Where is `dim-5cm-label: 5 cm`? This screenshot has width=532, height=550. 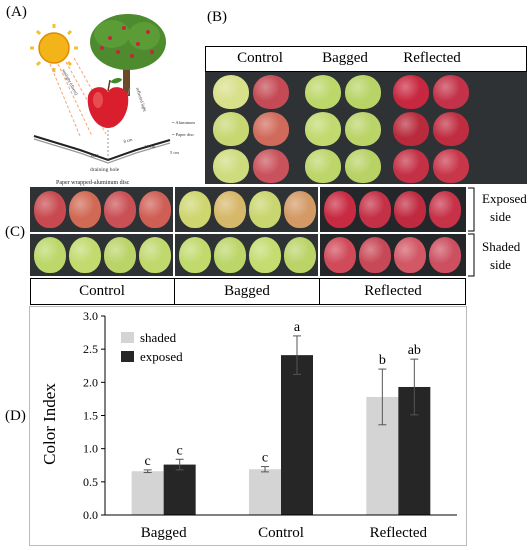
dim-5cm-label: 5 cm is located at coordinates (174, 152).